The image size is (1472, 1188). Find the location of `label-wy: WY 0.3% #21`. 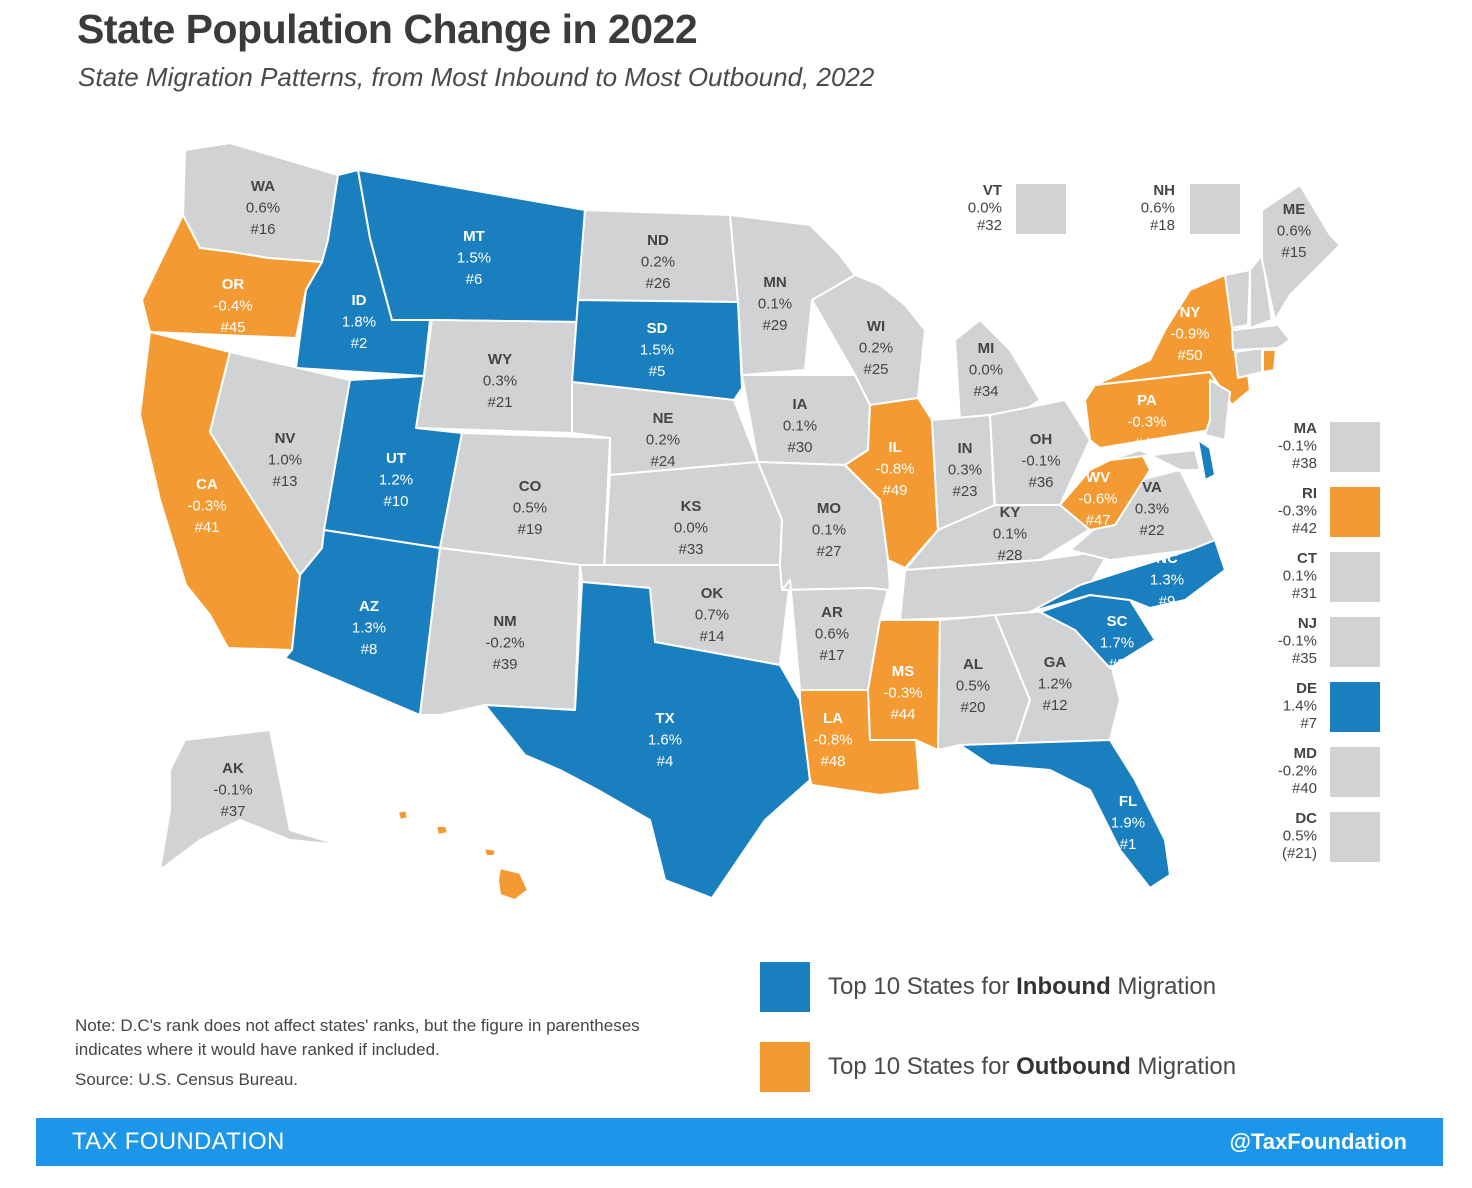

label-wy: WY 0.3% #21 is located at coordinates (500, 381).